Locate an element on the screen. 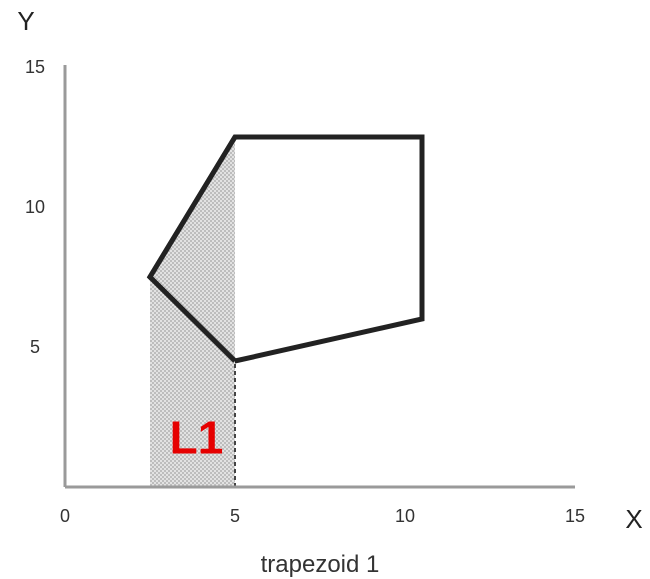  y-tick-labels: 5 10 15 is located at coordinates (35, 207).